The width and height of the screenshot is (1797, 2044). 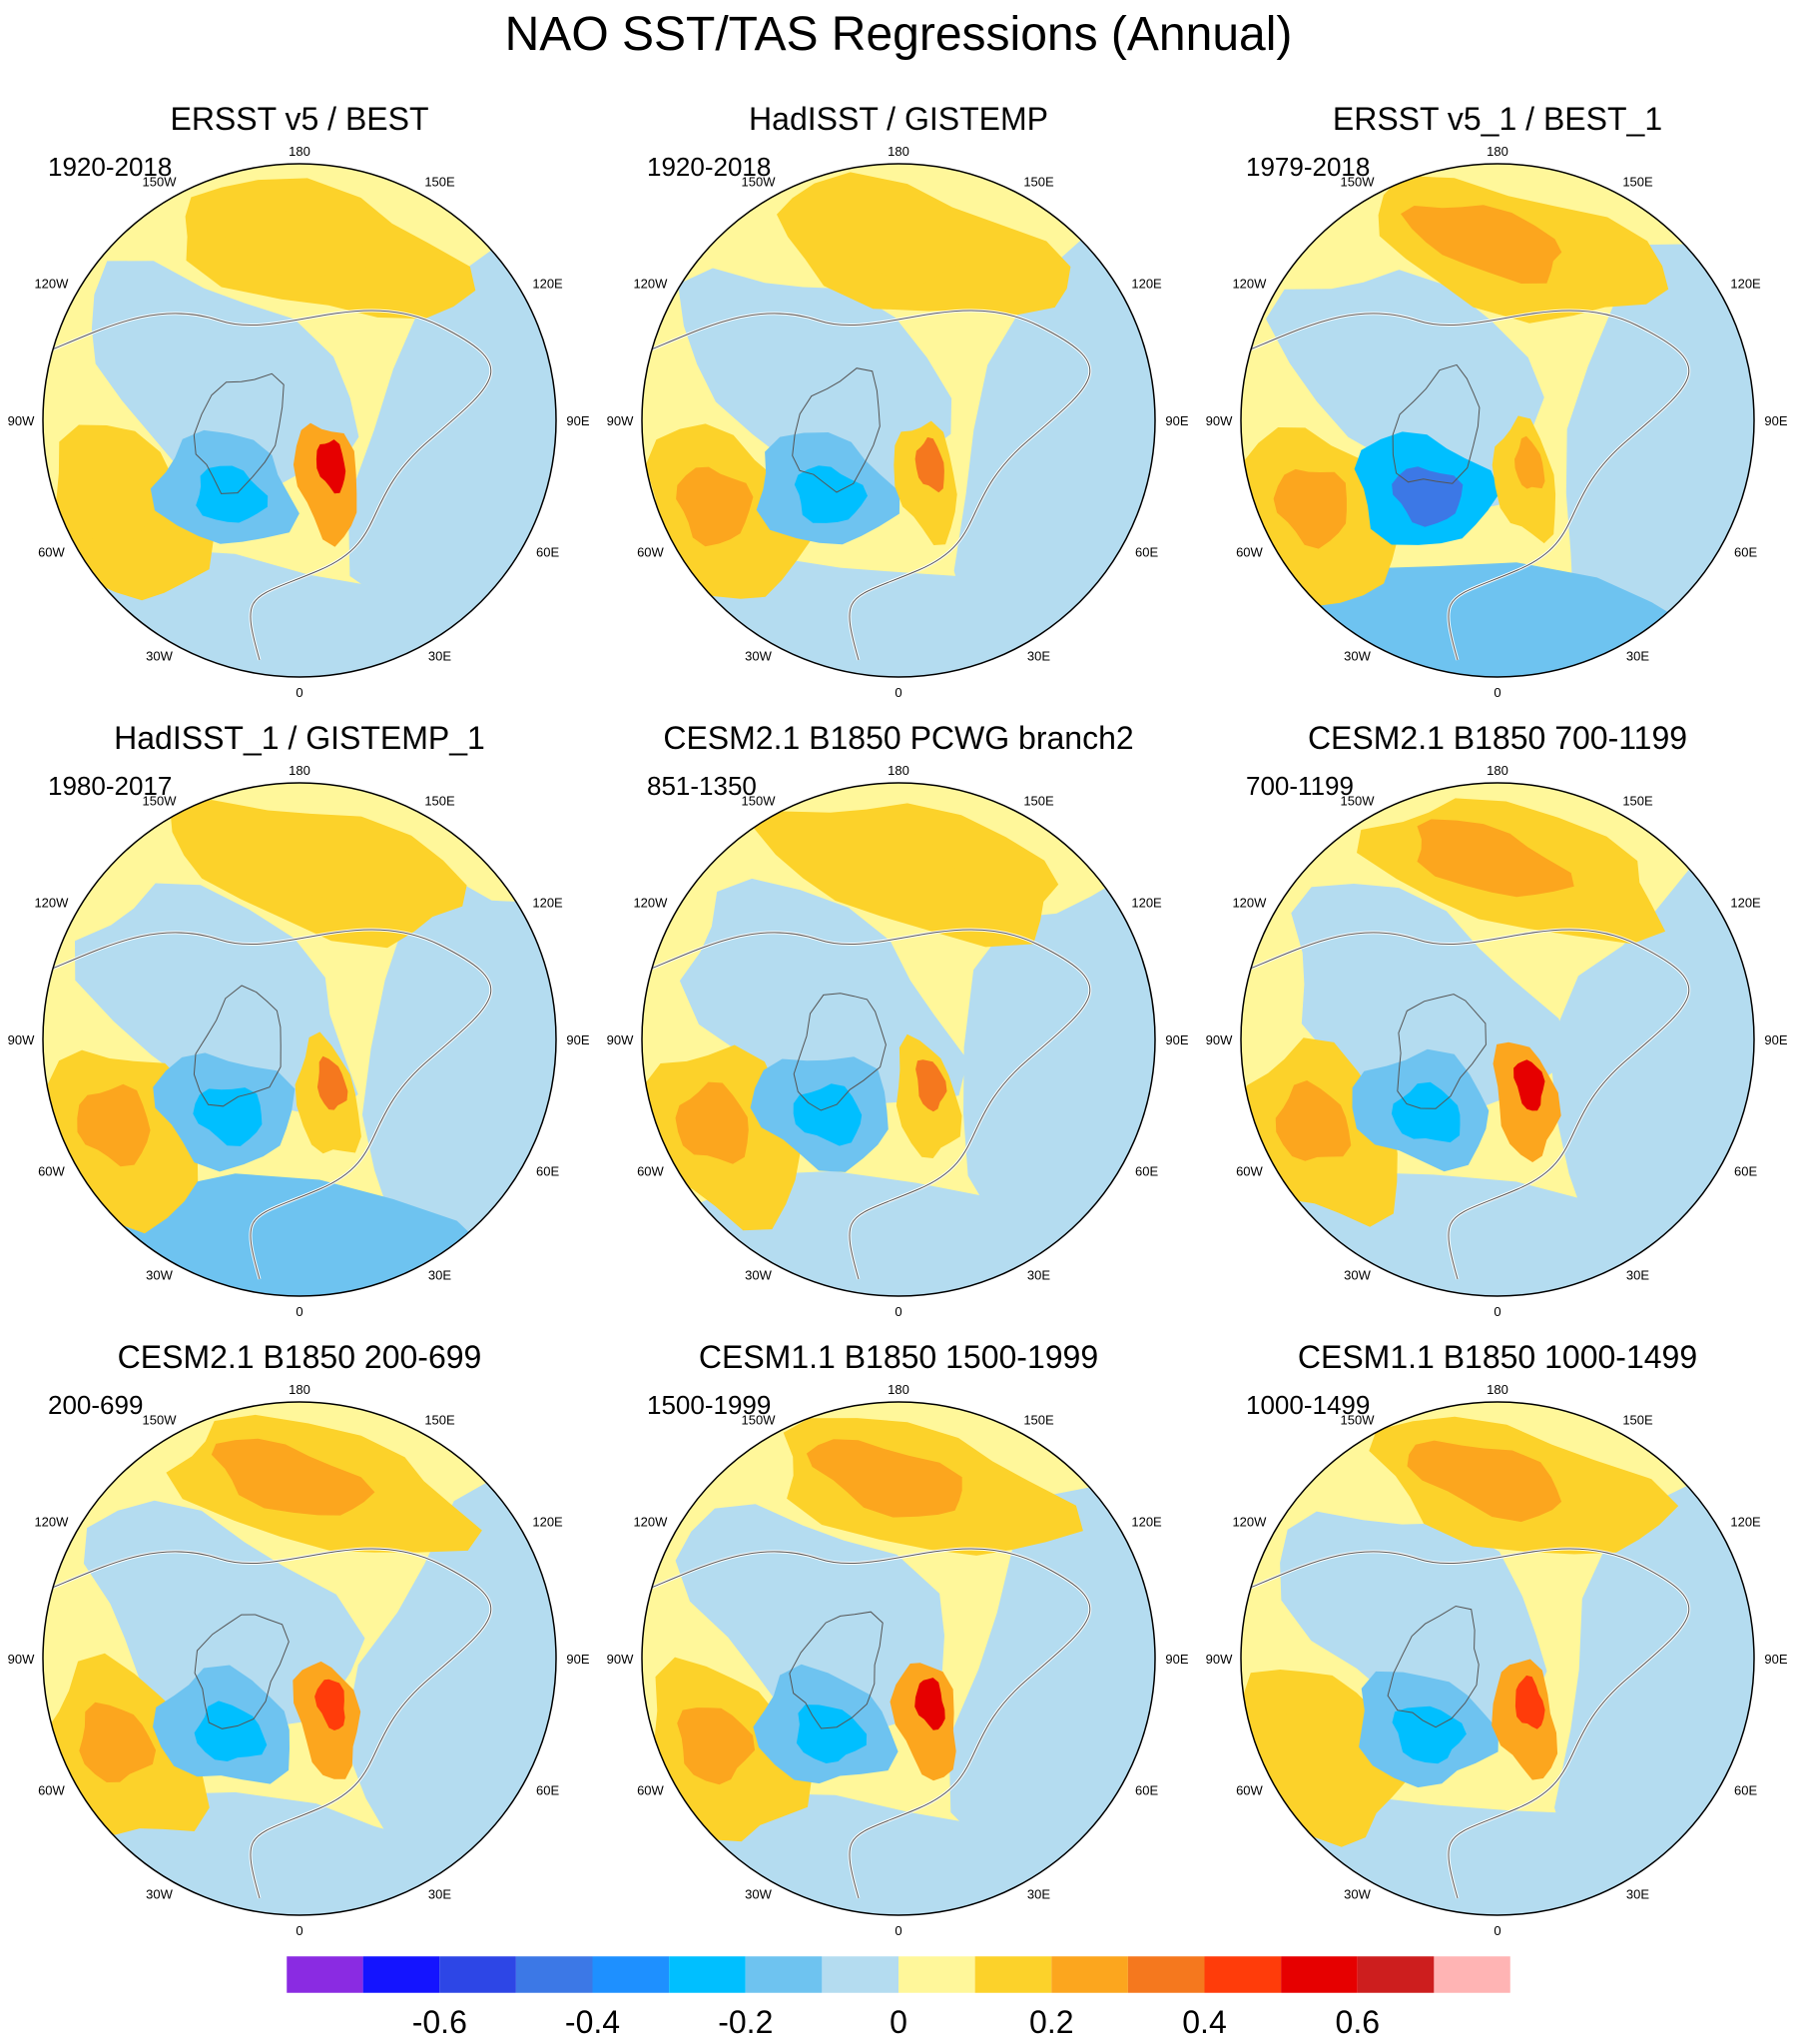 I want to click on arctic-canada-negative, so click(x=1405, y=388).